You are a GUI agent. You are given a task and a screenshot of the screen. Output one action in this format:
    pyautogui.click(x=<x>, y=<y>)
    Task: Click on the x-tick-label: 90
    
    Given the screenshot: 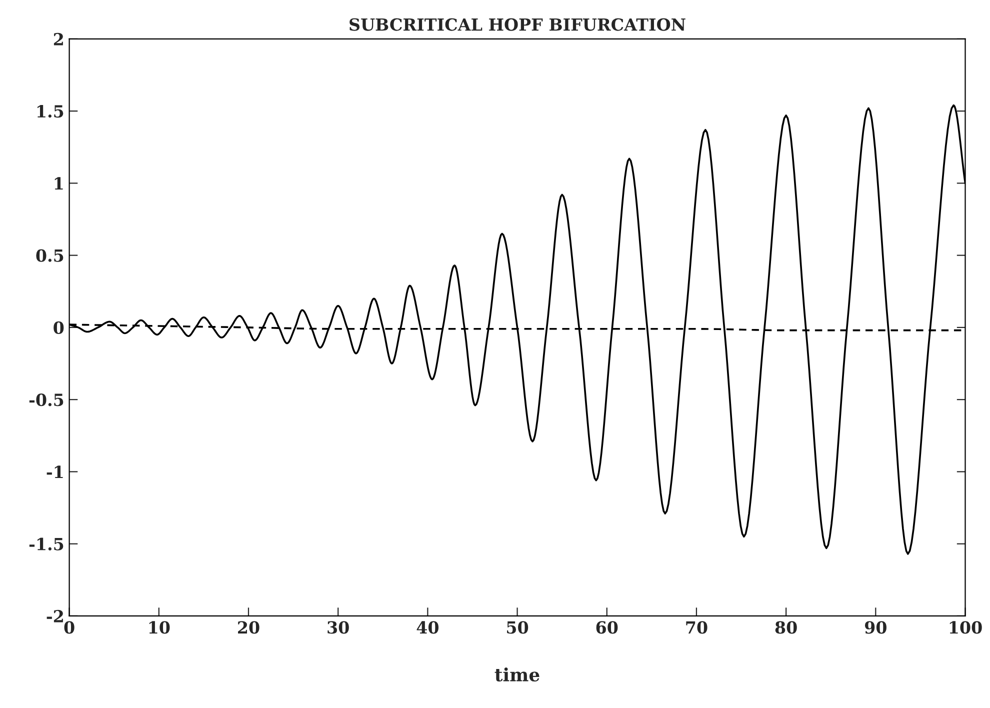 What is the action you would take?
    pyautogui.click(x=875, y=627)
    